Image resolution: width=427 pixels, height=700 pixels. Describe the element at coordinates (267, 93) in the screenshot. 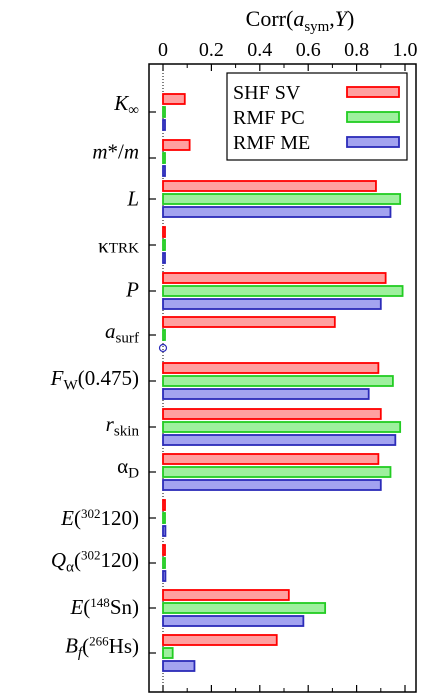

I see `legend-label-shf-sv: SHF SV` at that location.